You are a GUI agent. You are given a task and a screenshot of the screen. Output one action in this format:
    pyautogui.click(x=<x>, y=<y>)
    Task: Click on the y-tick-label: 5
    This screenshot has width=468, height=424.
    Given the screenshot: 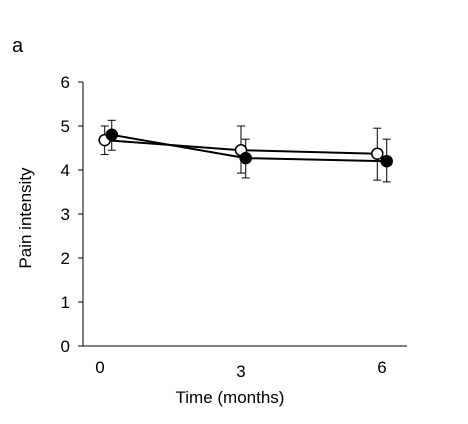 What is the action you would take?
    pyautogui.click(x=65, y=126)
    